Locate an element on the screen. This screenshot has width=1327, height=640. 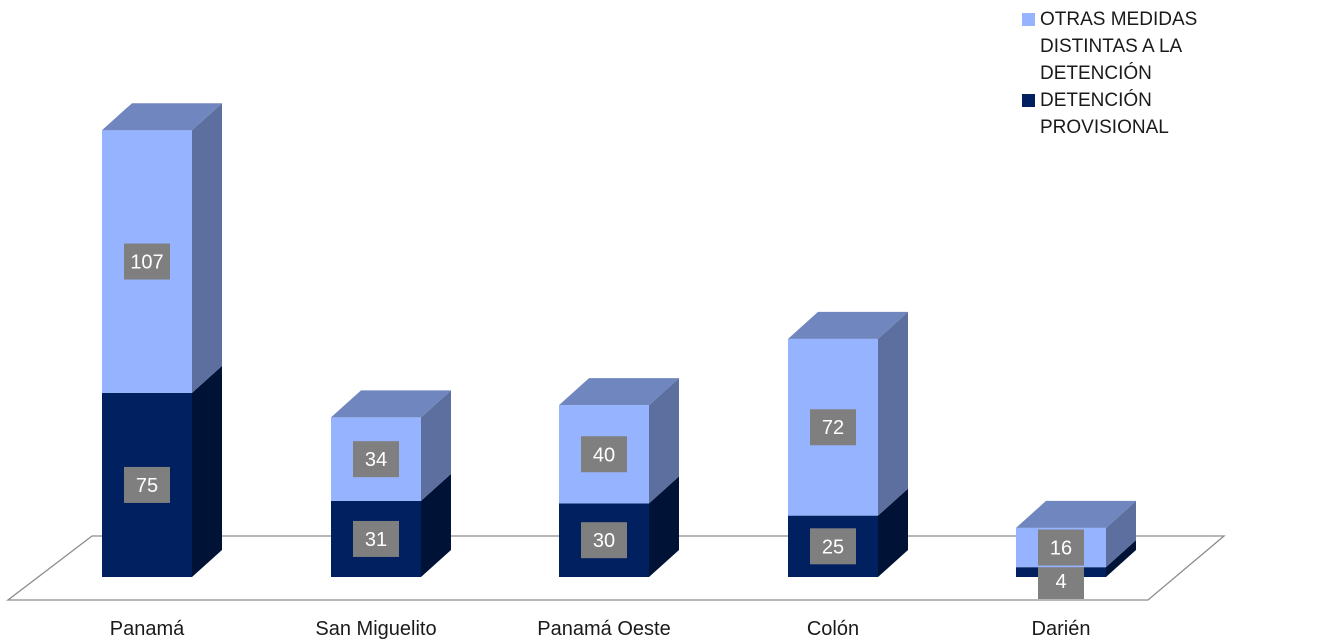
data-label-detencion-4: 4 is located at coordinates (1060, 582).